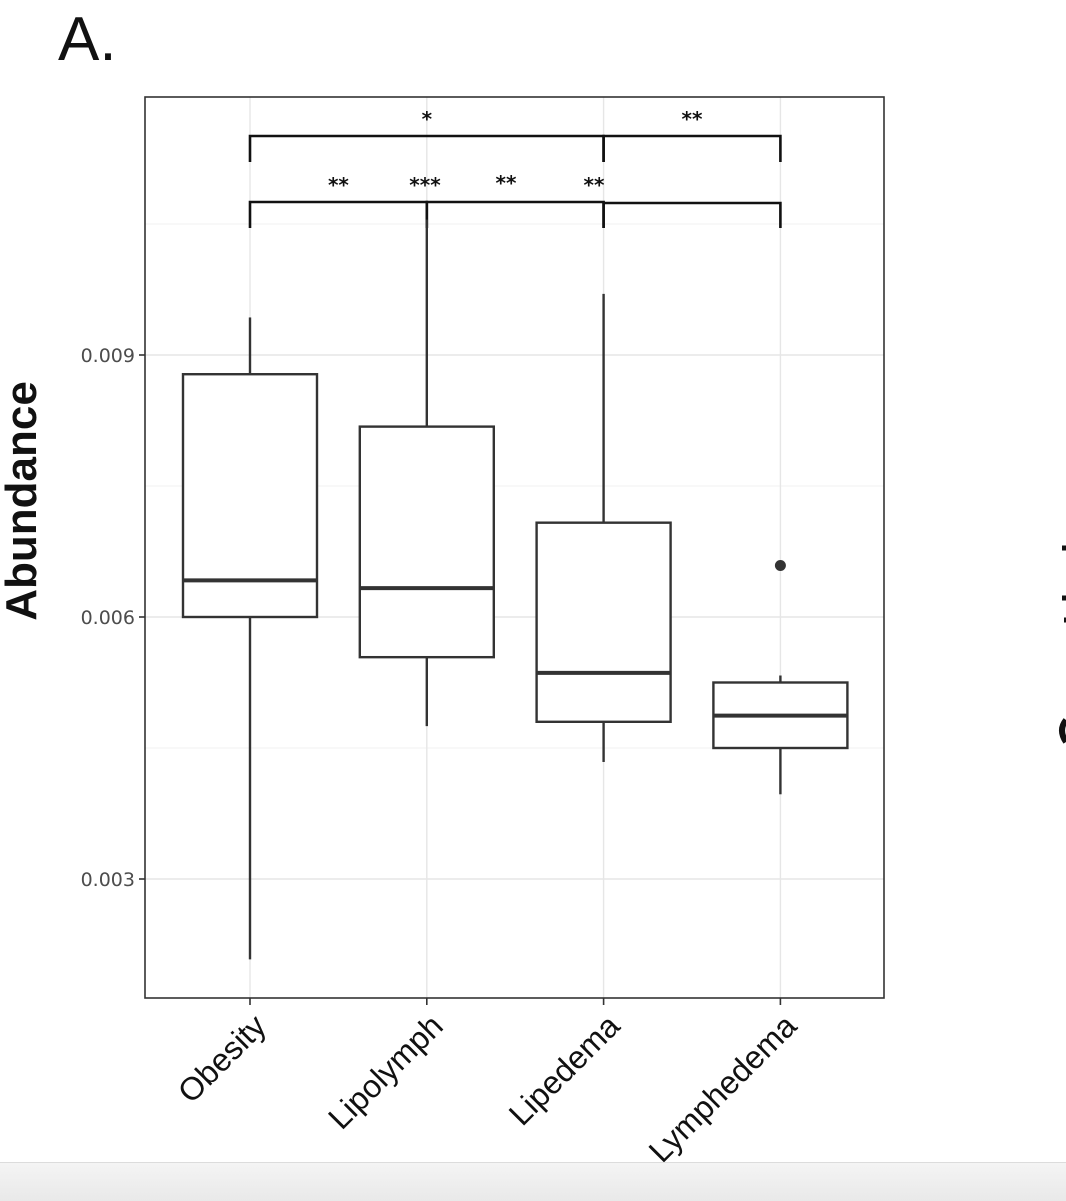 The height and width of the screenshot is (1201, 1066). I want to click on x-tick-label-lipedema: Lipedema, so click(564, 1069).